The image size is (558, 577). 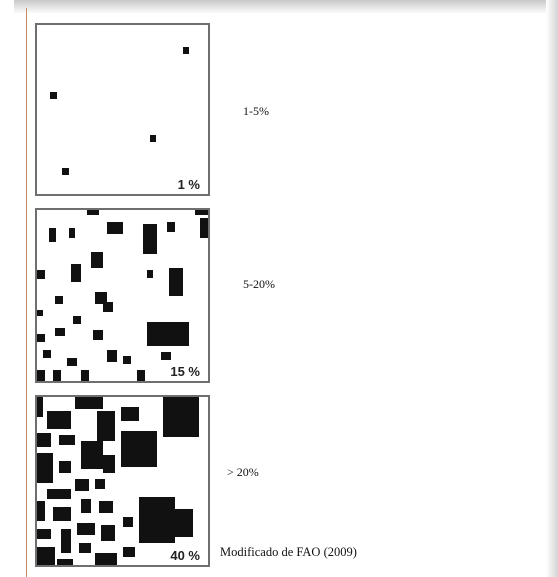 I want to click on range-label-3: > 20%, so click(x=243, y=472).